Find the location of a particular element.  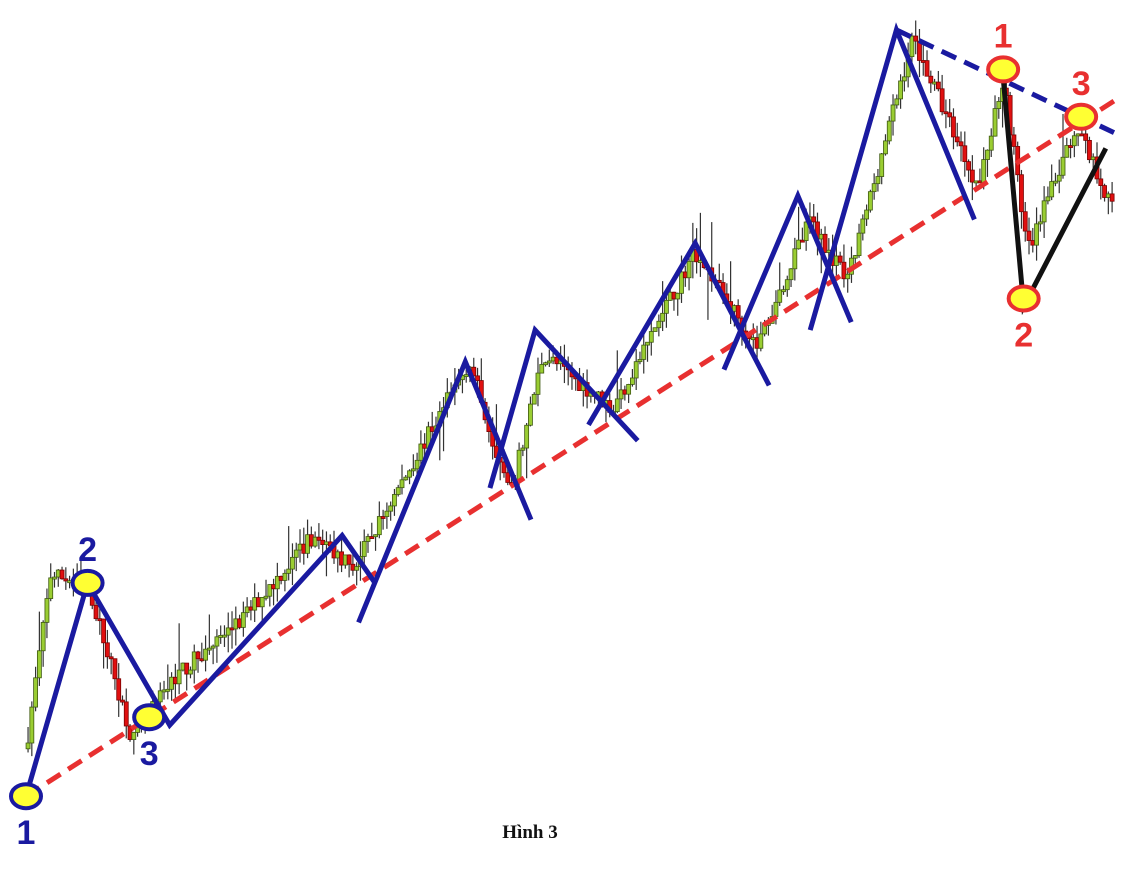

swing-zigzag-line is located at coordinates (892, 176).